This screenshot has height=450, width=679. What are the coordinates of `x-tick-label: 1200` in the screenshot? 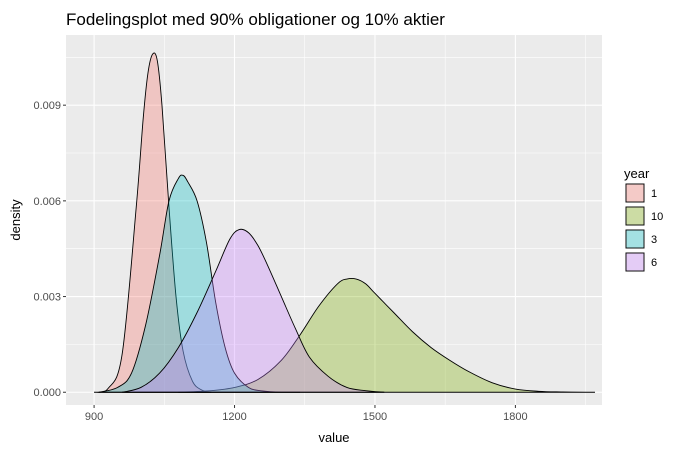 It's located at (234, 417).